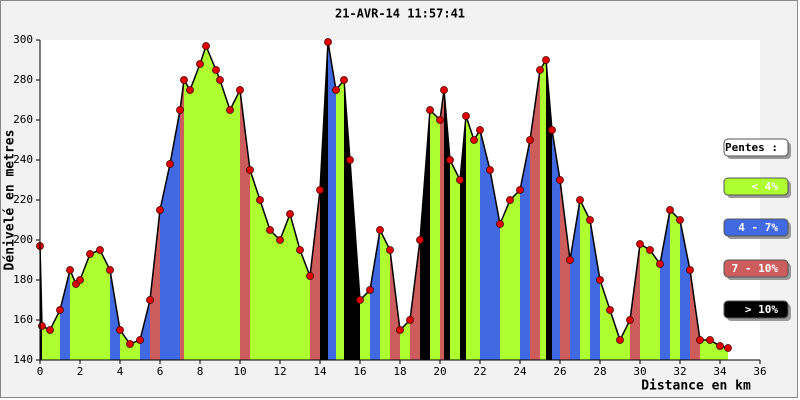 The height and width of the screenshot is (400, 800). I want to click on x-tick-label: 16, so click(359, 371).